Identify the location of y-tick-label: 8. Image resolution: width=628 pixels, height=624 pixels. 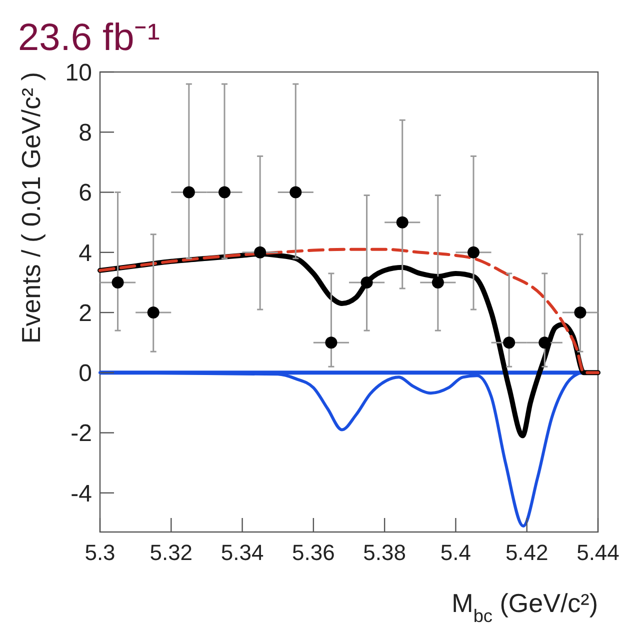
(85, 133).